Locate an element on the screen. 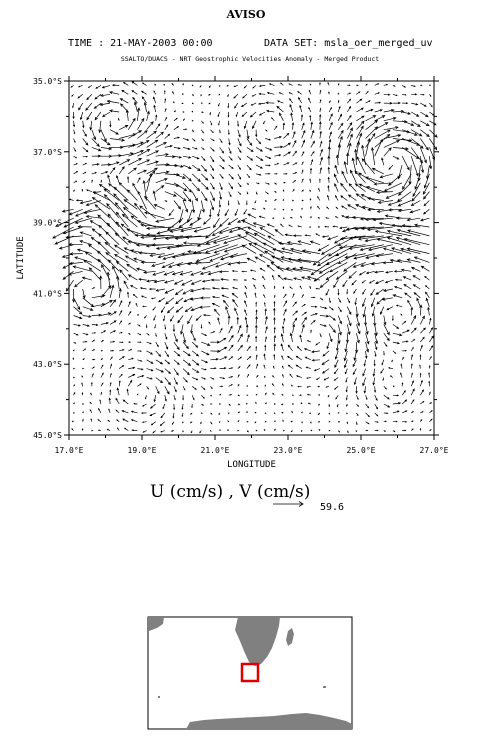 Image resolution: width=492 pixels, height=738 pixels. x-tick-label: 17.0°E is located at coordinates (69, 450).